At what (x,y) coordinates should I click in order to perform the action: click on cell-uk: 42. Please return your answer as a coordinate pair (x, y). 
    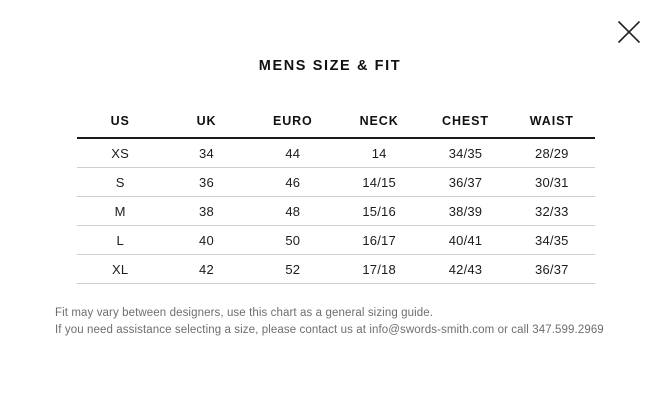
    Looking at the image, I should click on (206, 269).